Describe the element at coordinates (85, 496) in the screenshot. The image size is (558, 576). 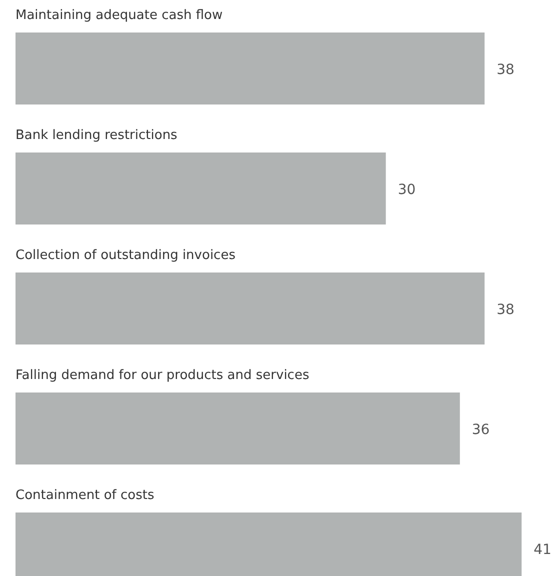
I see `y-tick-label: Containment of costs` at that location.